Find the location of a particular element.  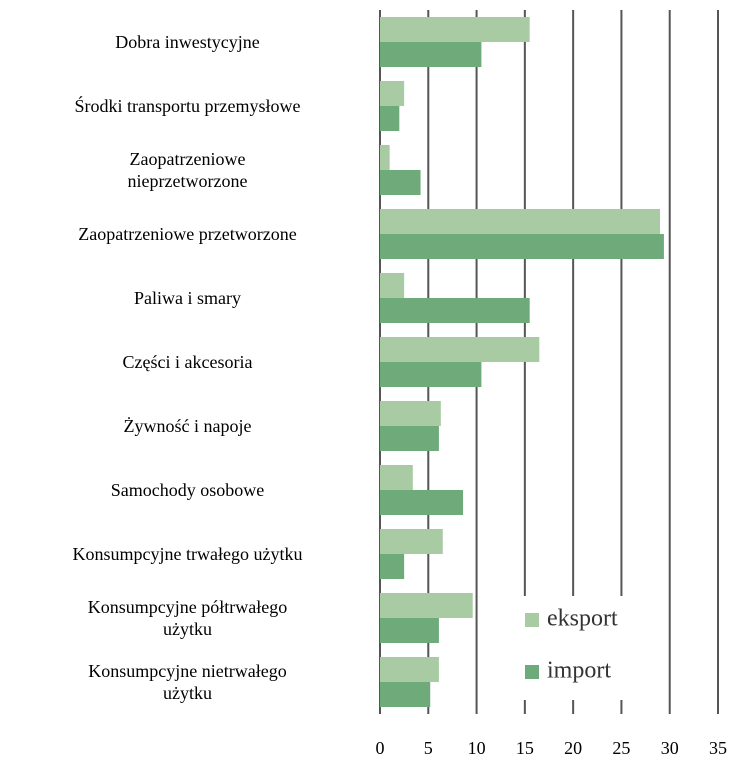

category-label: Części i akcesoria is located at coordinates (187, 362).